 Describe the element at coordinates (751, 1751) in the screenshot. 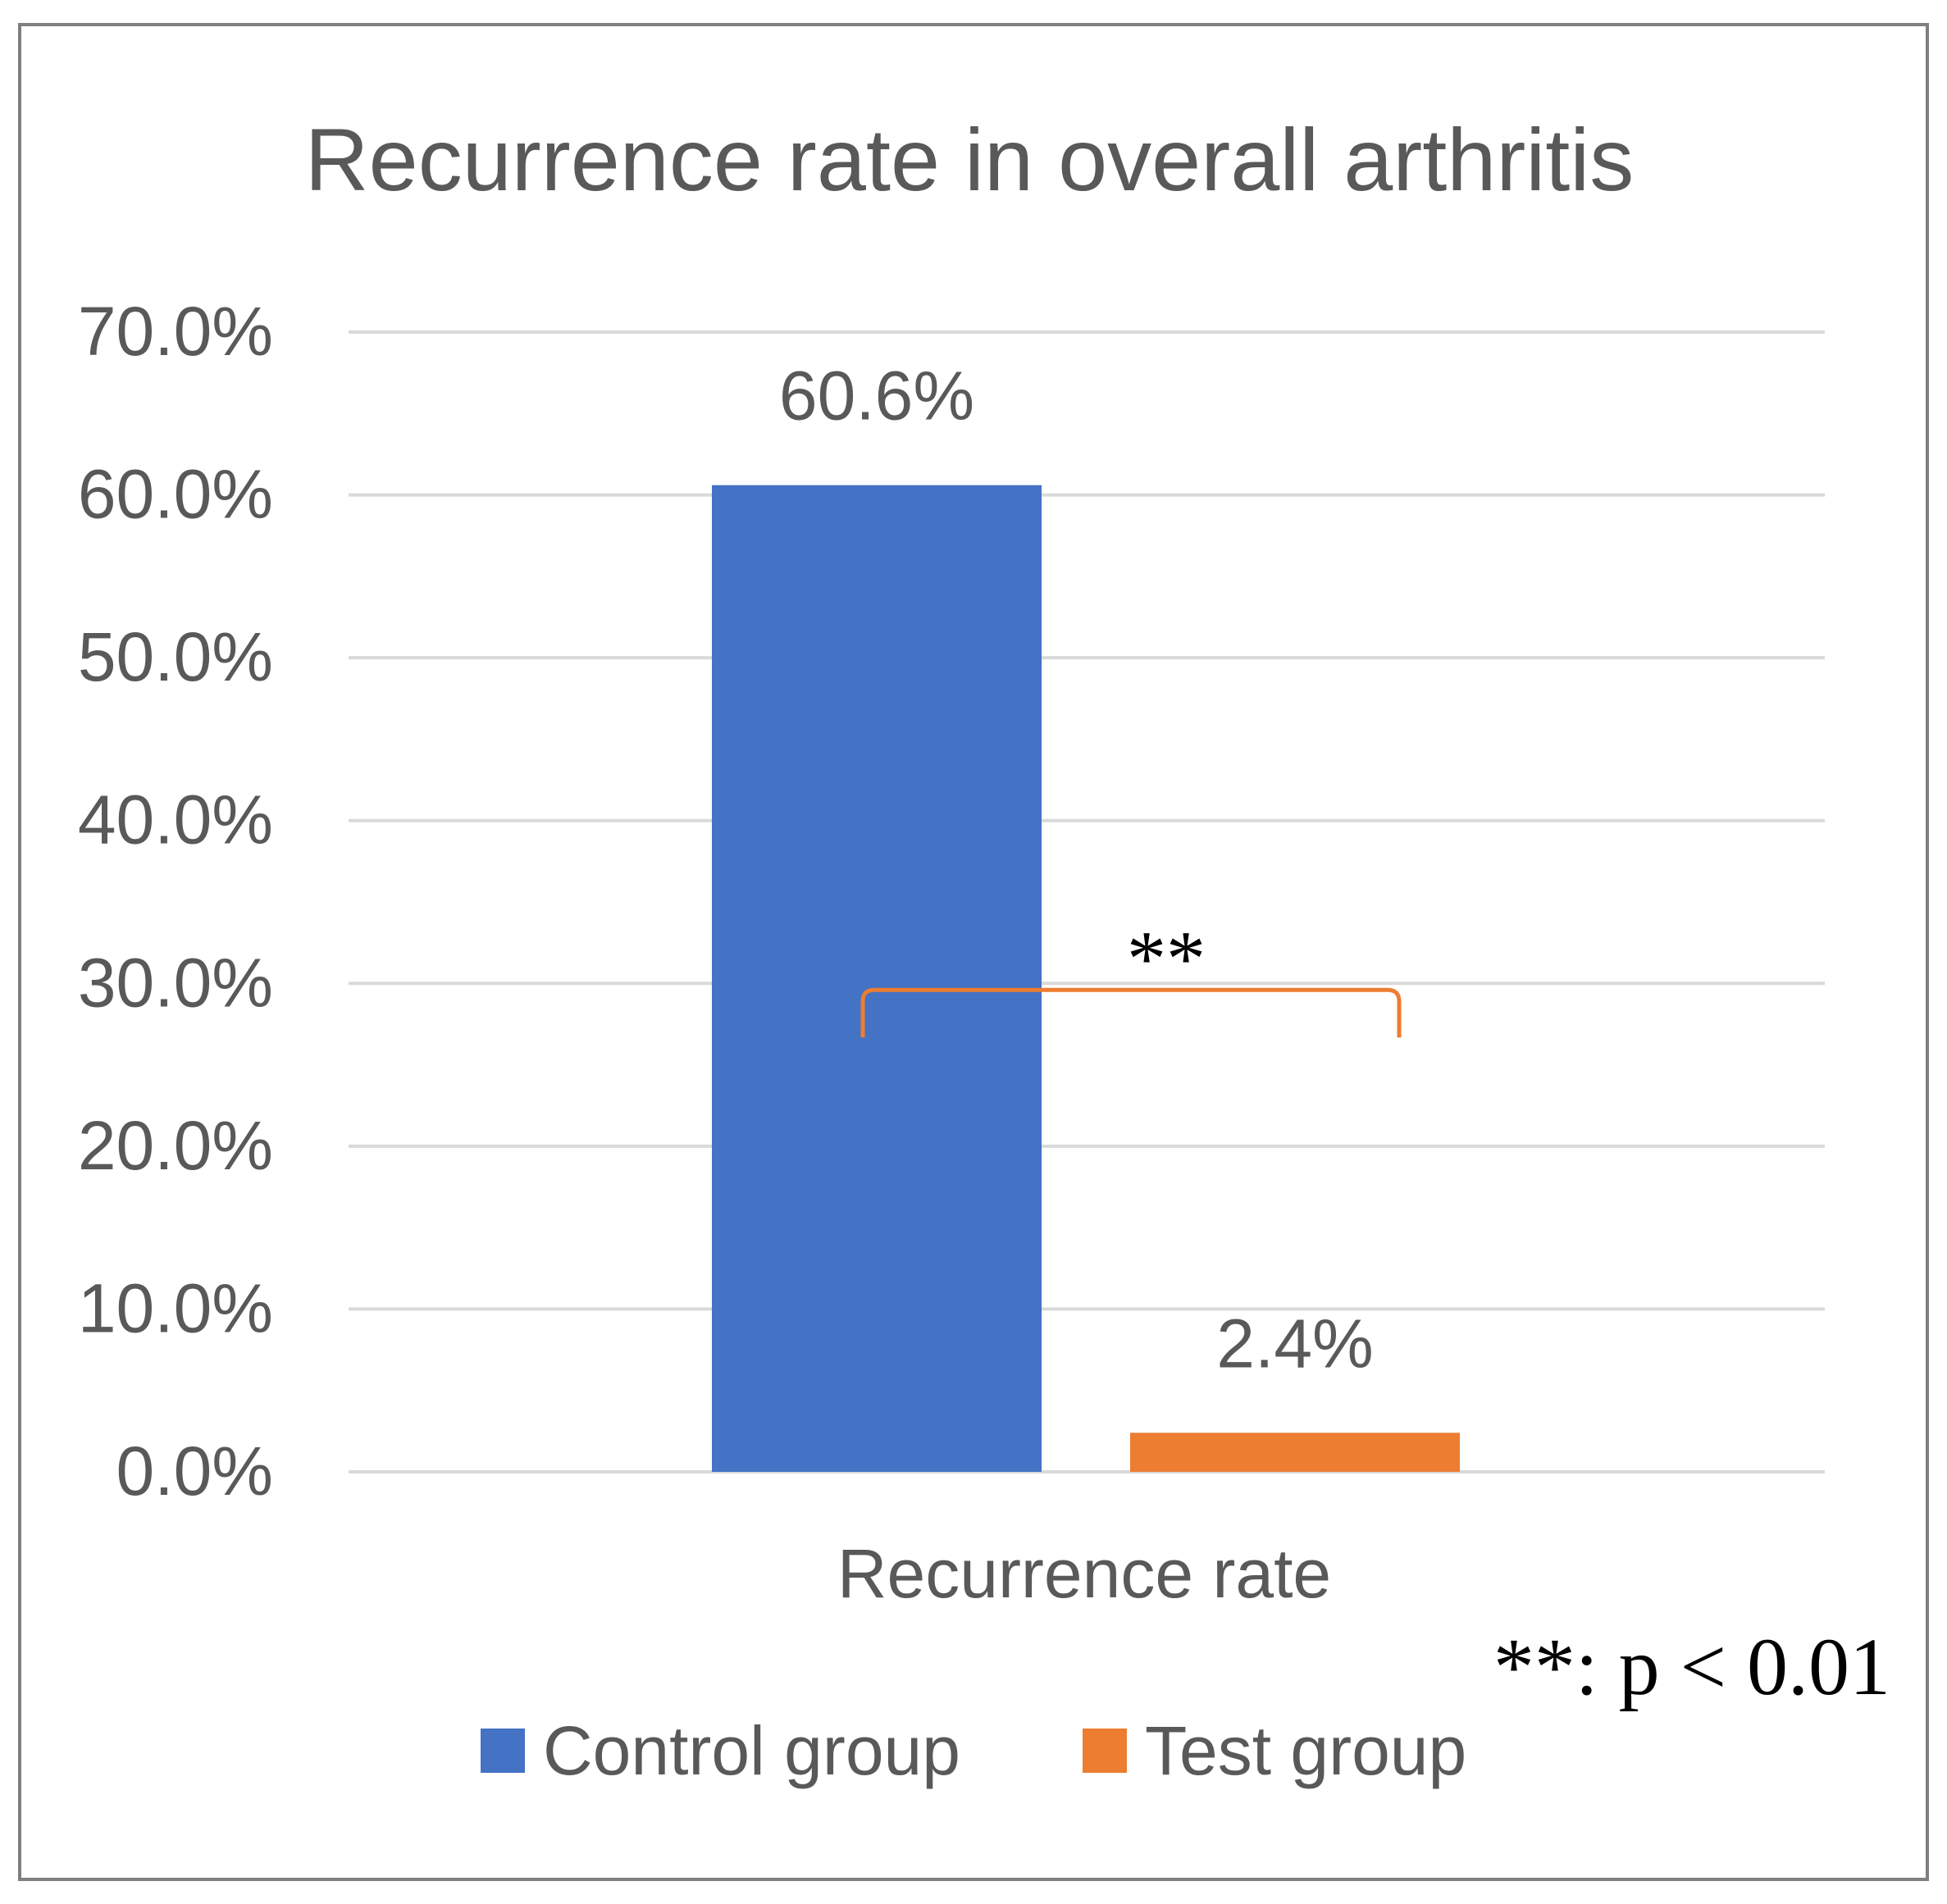

I see `legend-label: Control group` at that location.